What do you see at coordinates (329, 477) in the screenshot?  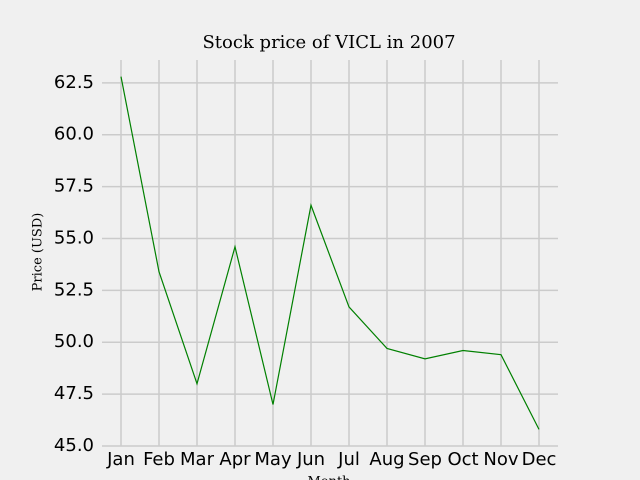 I see `x-axis-label: Month` at bounding box center [329, 477].